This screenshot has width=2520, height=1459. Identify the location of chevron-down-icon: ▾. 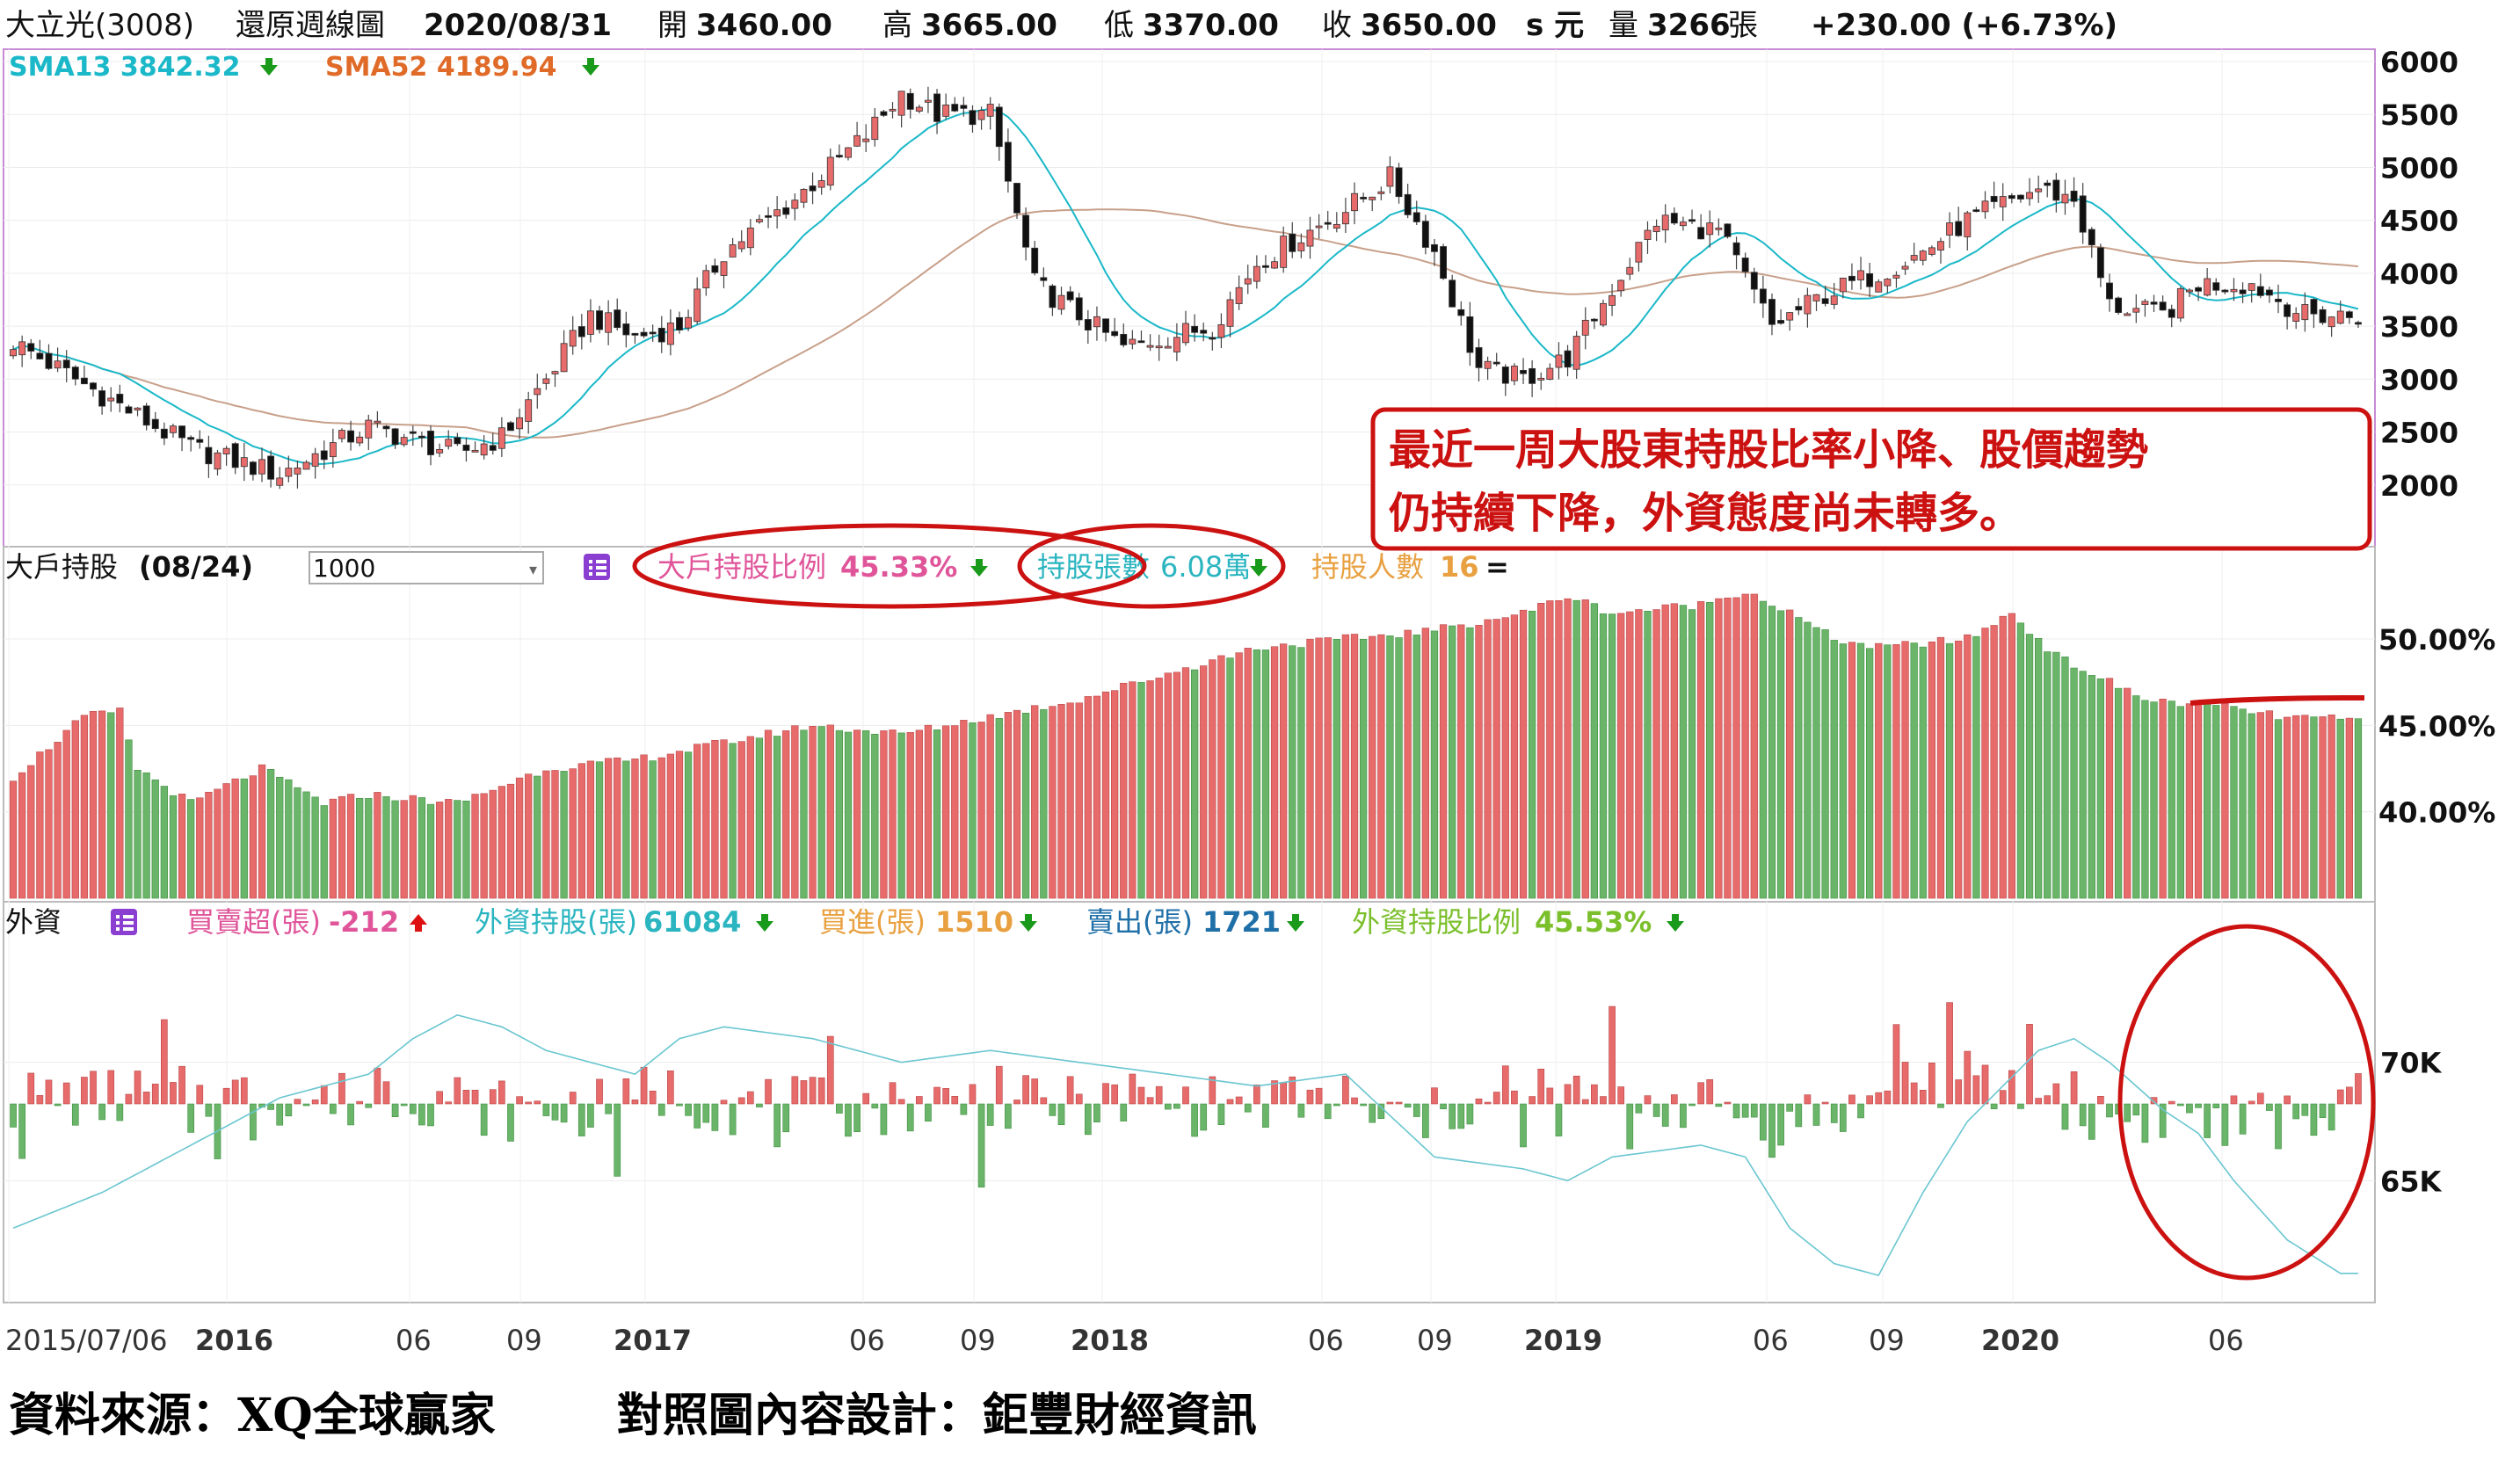
(533, 570).